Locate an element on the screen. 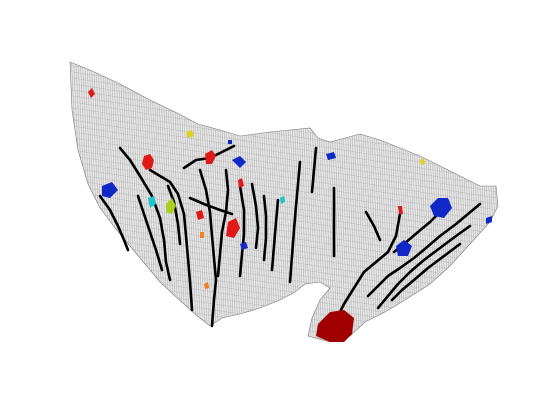 The width and height of the screenshot is (560, 420). patch-blue is located at coordinates (230, 142).